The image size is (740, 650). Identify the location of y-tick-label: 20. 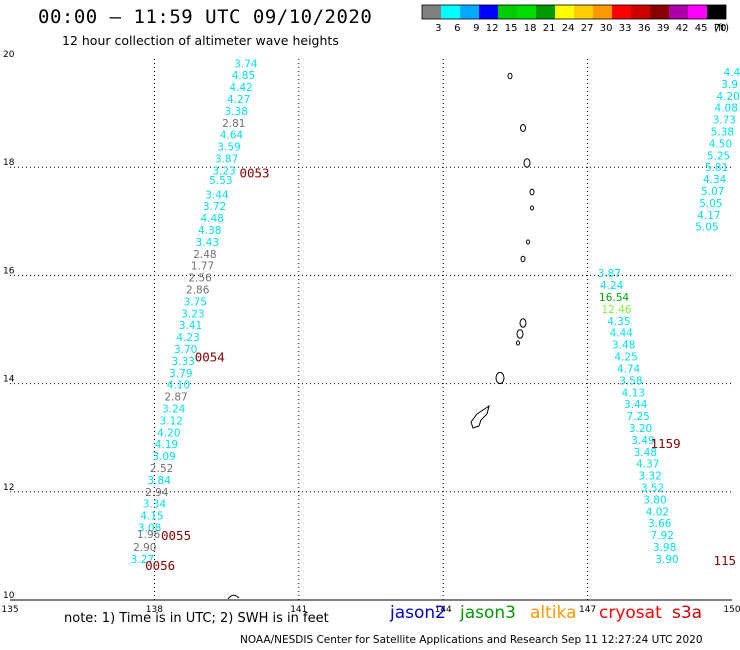
(9, 55).